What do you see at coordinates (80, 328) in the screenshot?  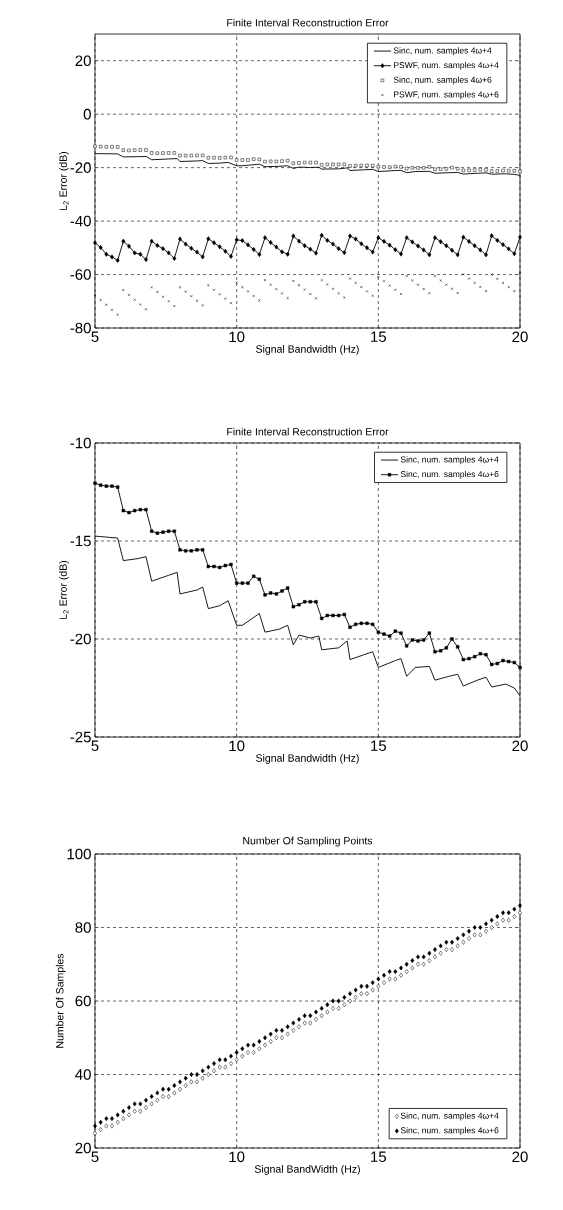 I see `y-tick-label: -80` at bounding box center [80, 328].